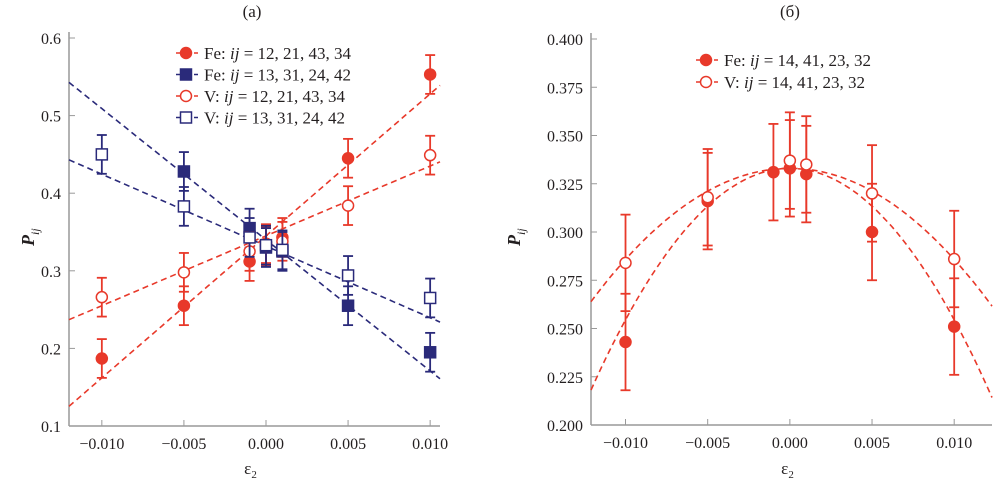 The height and width of the screenshot is (484, 1004). What do you see at coordinates (277, 75) in the screenshot?
I see `legend-label: Fe: ij = 13, 31, 24, 42` at bounding box center [277, 75].